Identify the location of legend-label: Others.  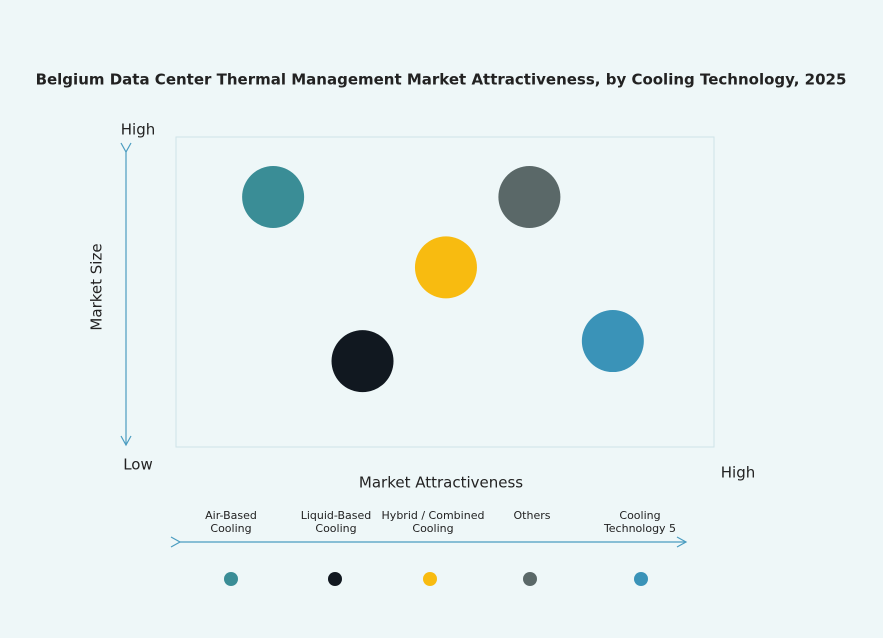
(532, 515).